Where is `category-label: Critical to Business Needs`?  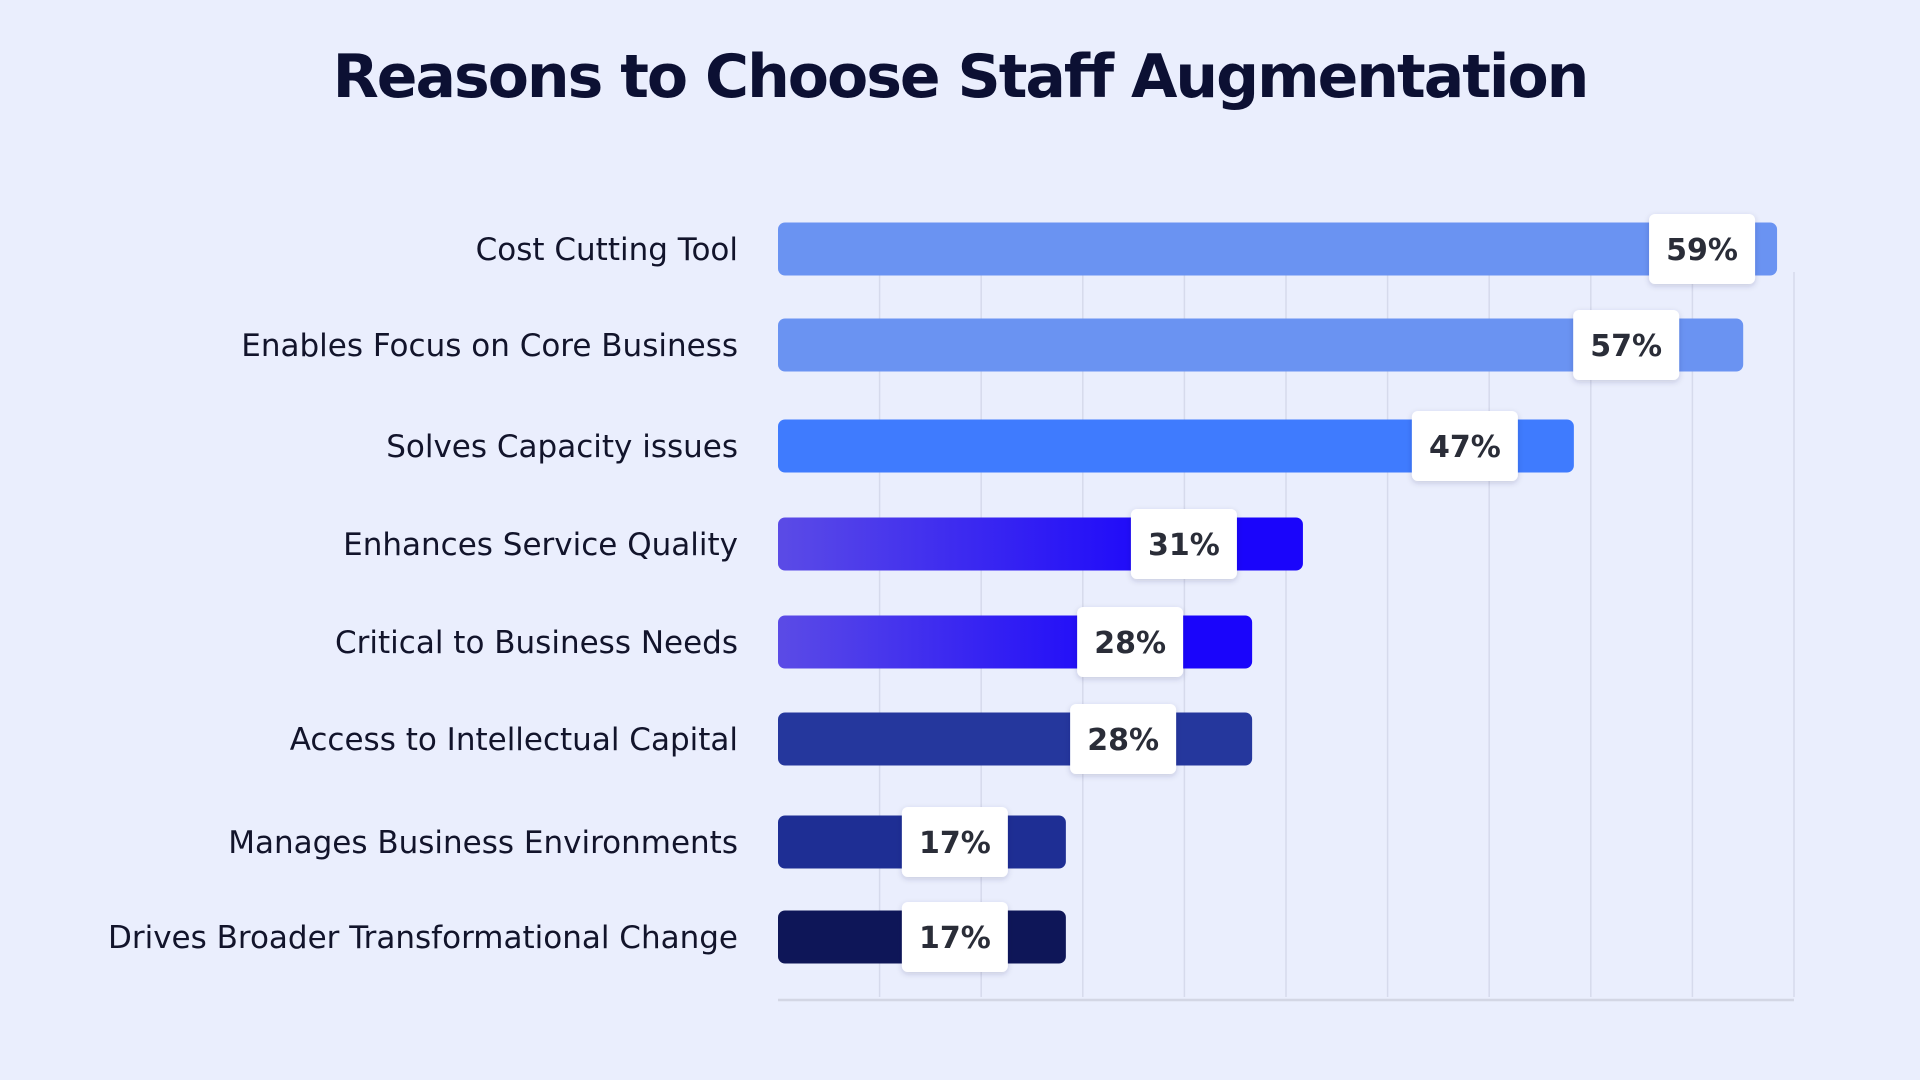
category-label: Critical to Business Needs is located at coordinates (536, 643).